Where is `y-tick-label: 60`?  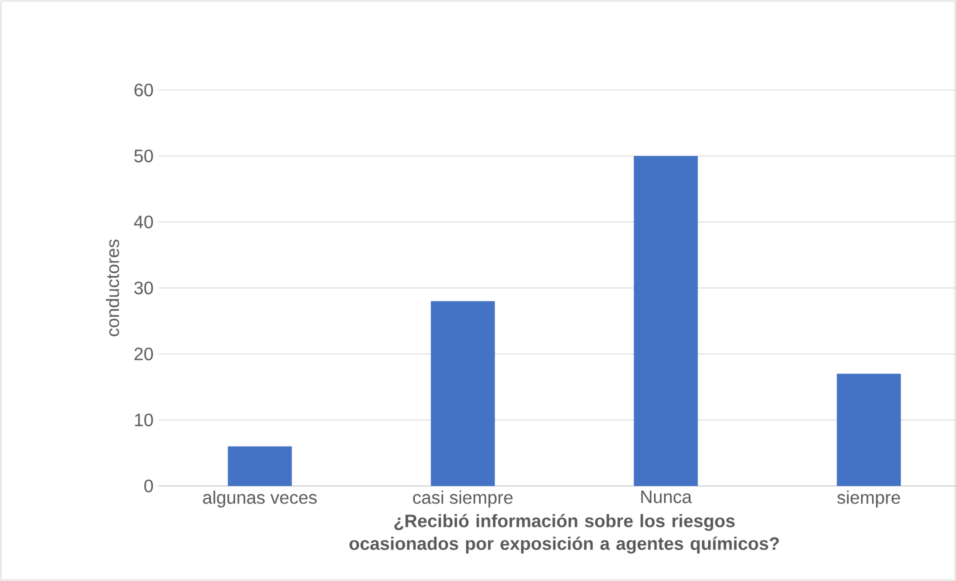 y-tick-label: 60 is located at coordinates (143, 90).